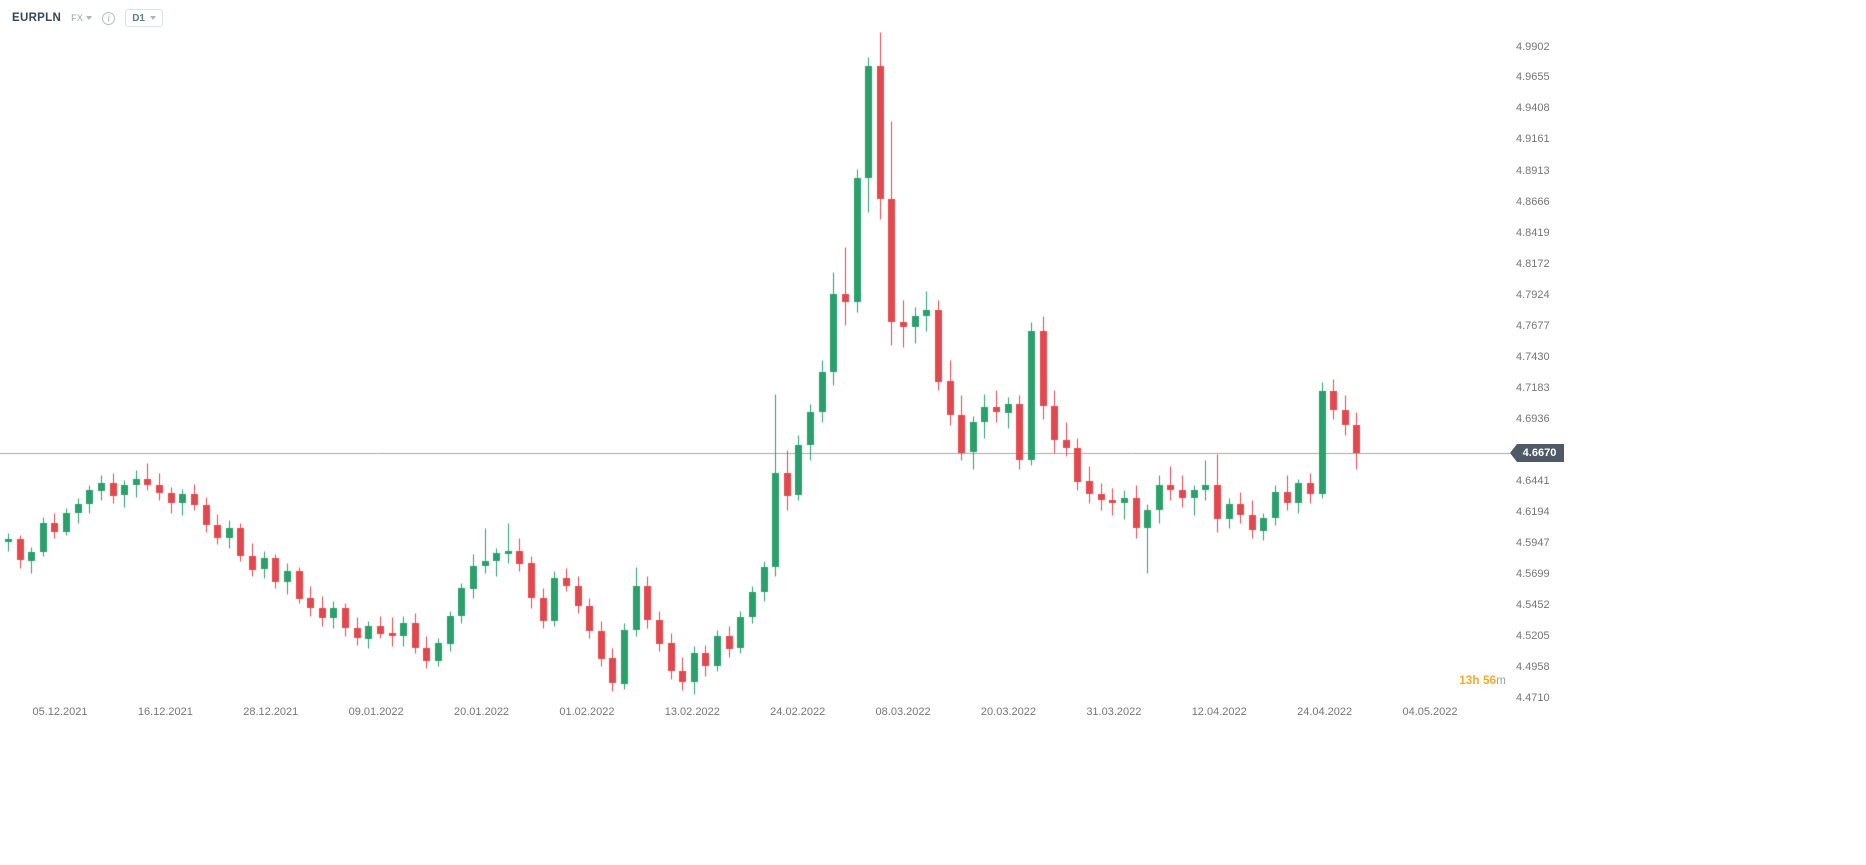 The height and width of the screenshot is (865, 1866). I want to click on price-axis-label: 4.7677, so click(1533, 325).